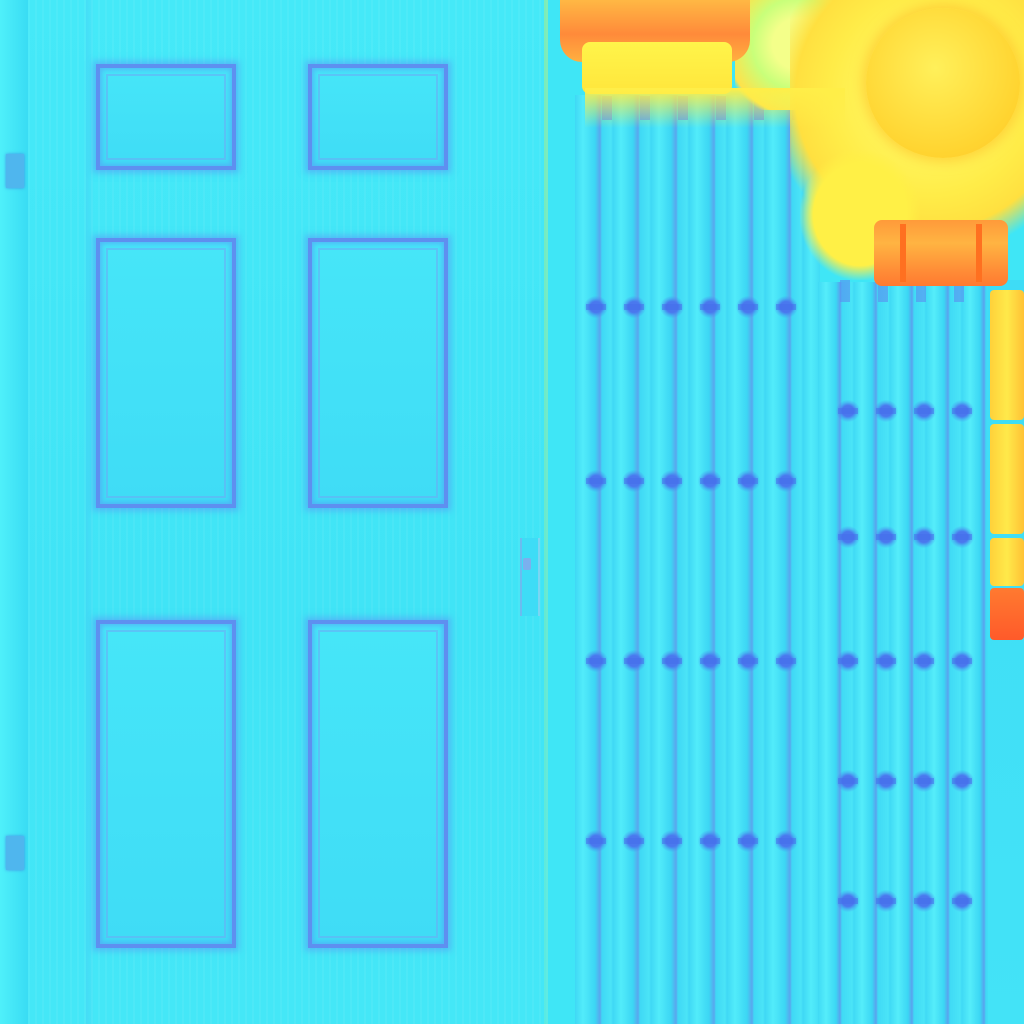 This screenshot has width=1024, height=1024. I want to click on post-segment-orange, so click(1007, 614).